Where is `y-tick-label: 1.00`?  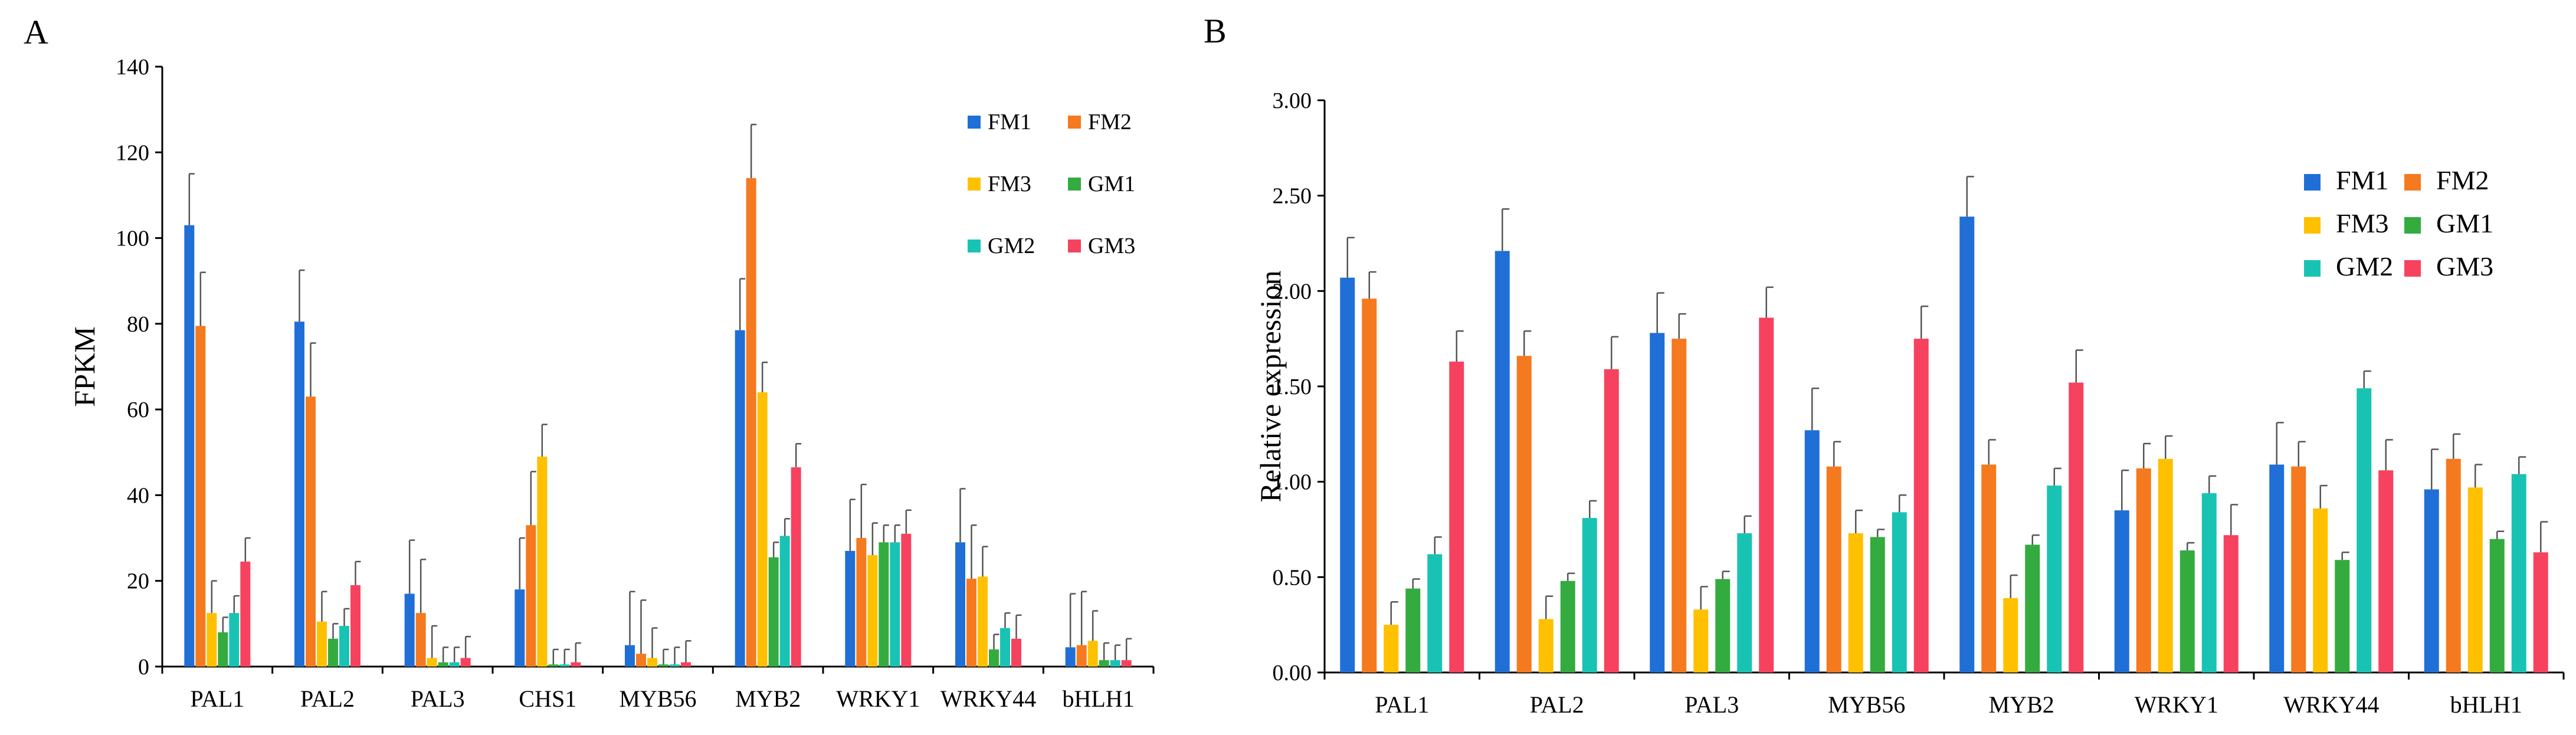
y-tick-label: 1.00 is located at coordinates (1292, 482).